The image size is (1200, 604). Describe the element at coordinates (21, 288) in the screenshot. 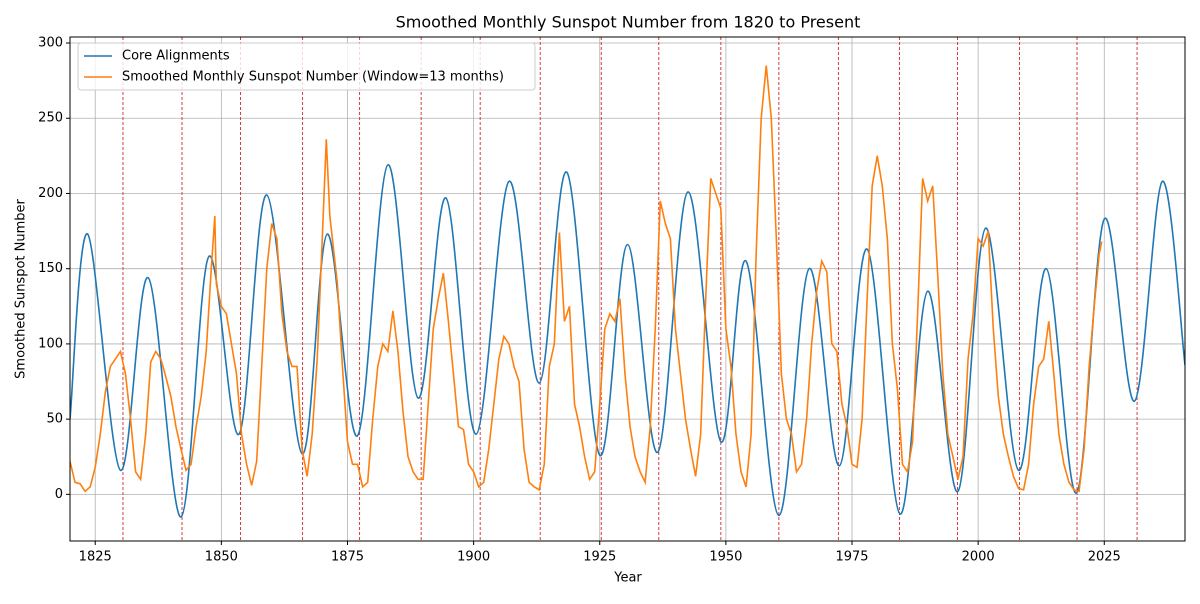

I see `y-axis-label: Smoothed Sunspot Number` at that location.